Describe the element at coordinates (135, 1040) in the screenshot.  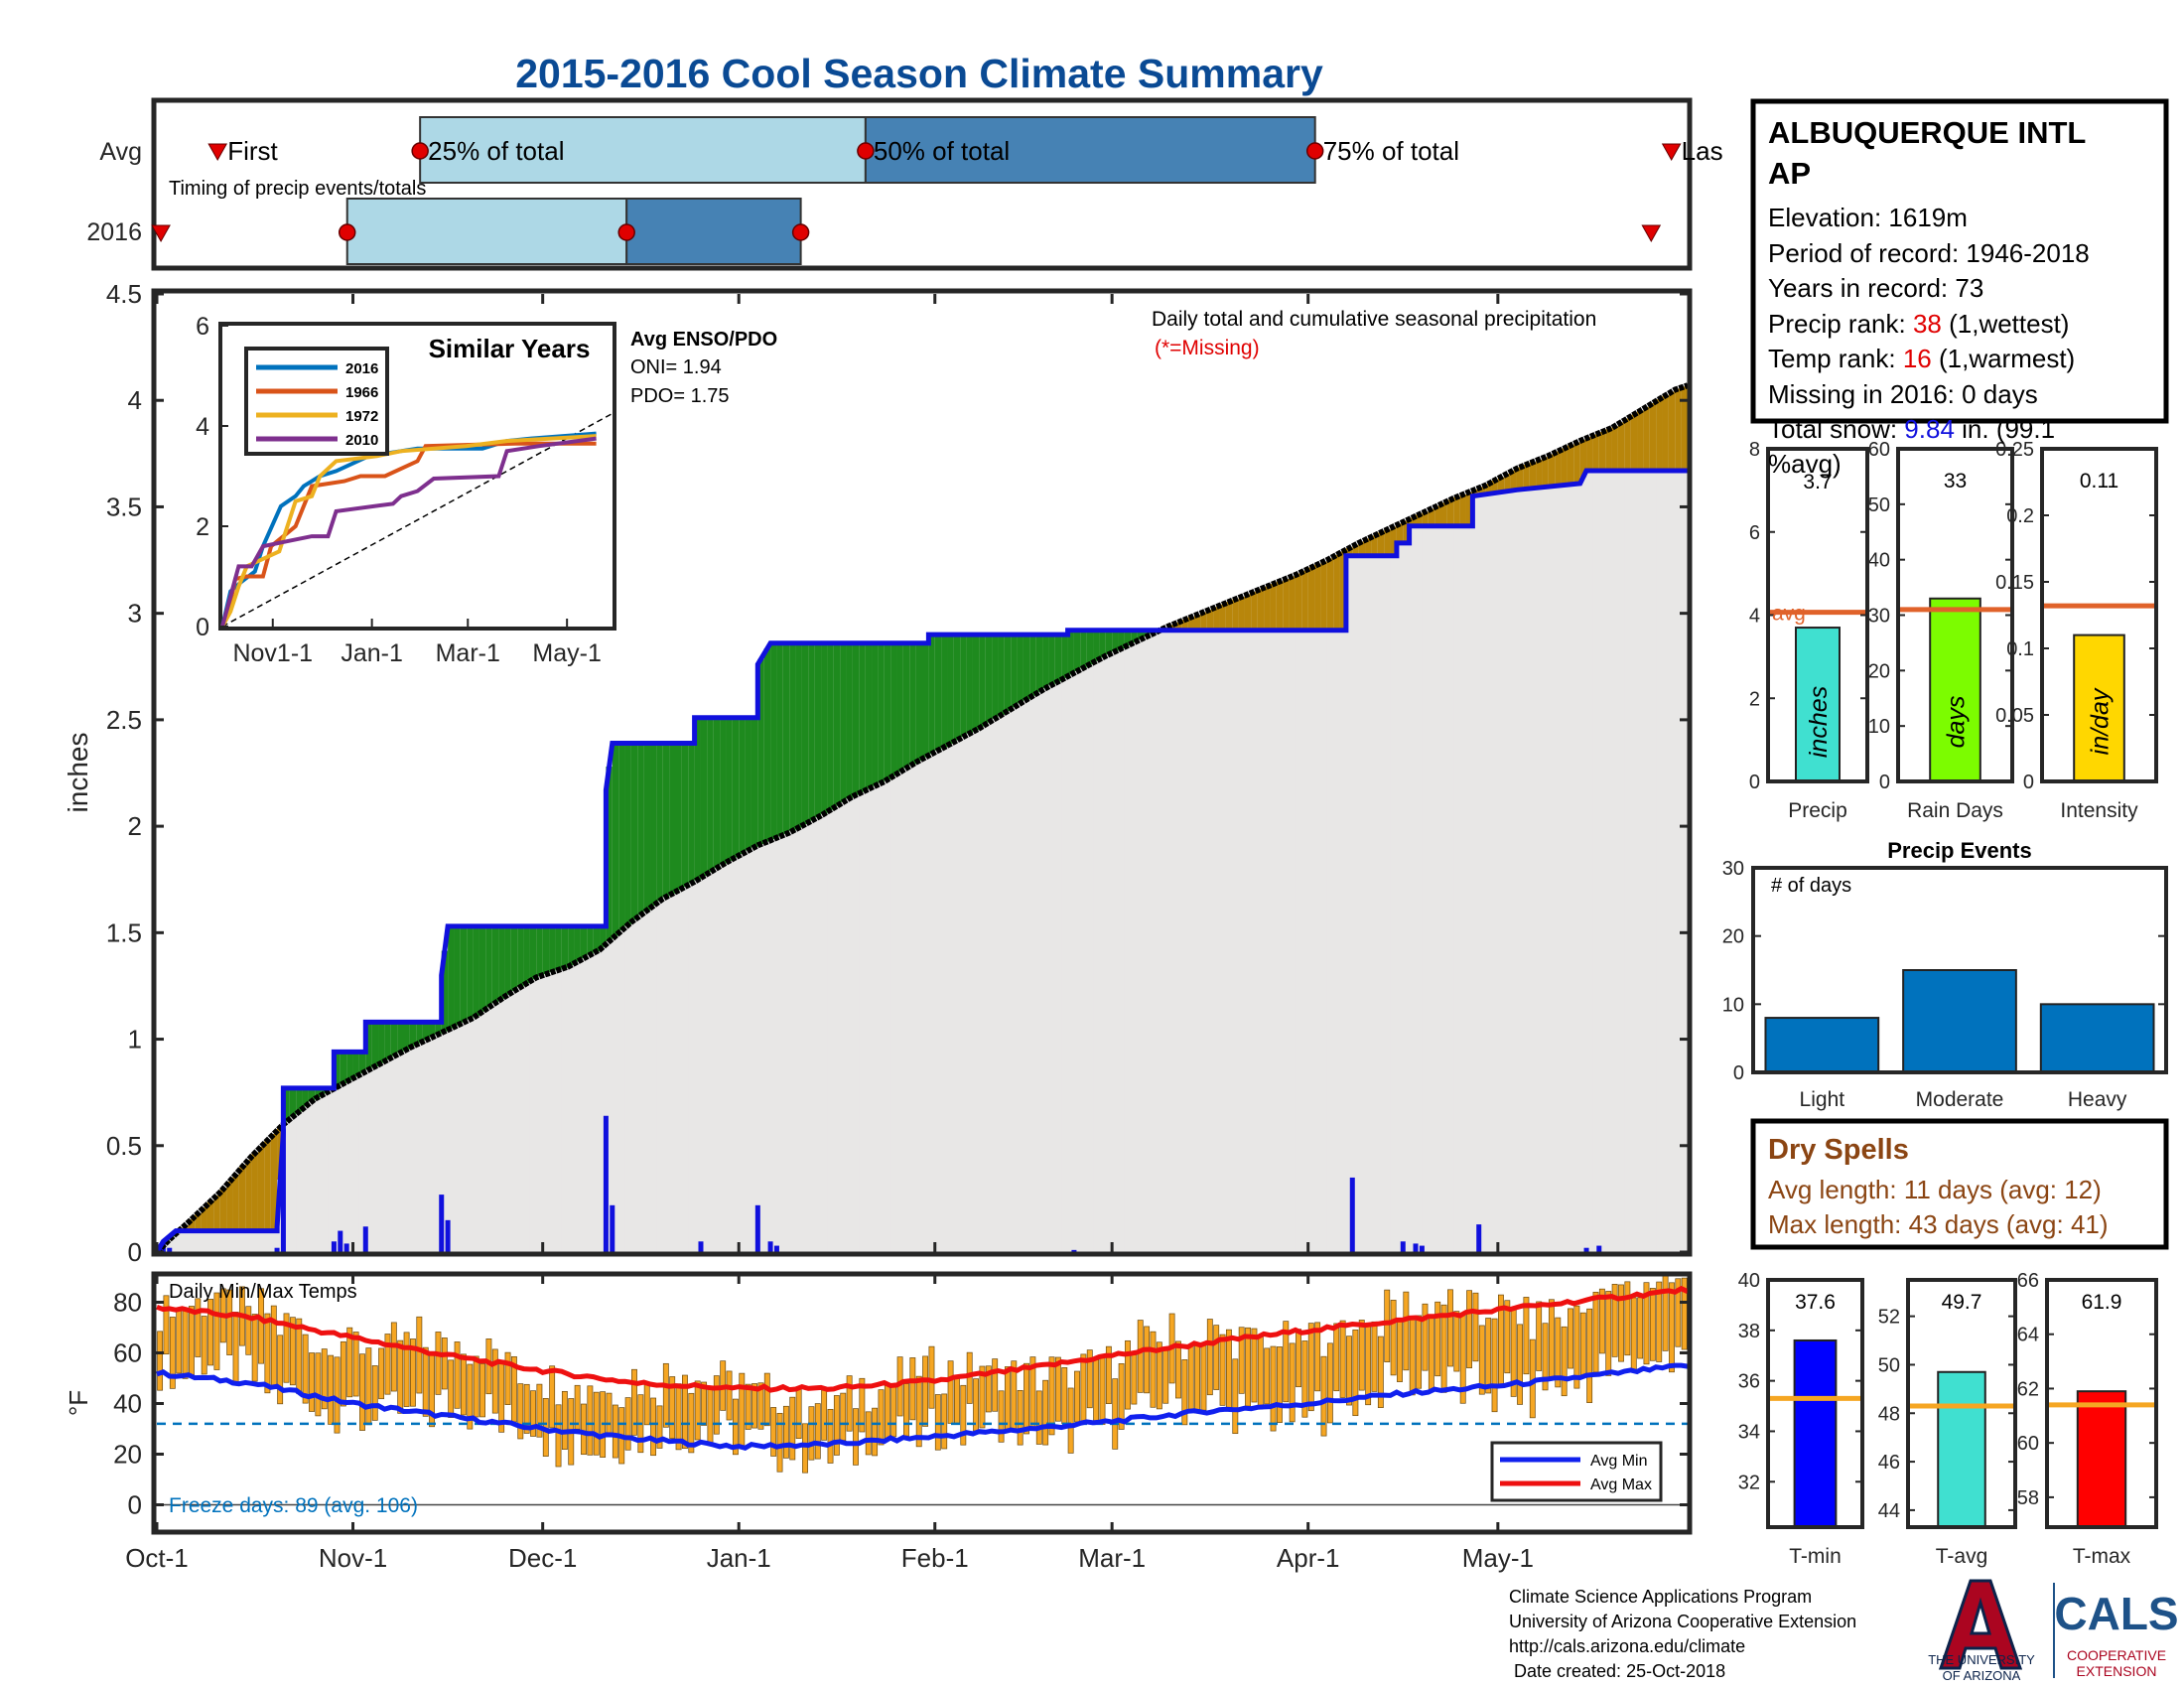
I see `main-ytick-label: 1` at that location.